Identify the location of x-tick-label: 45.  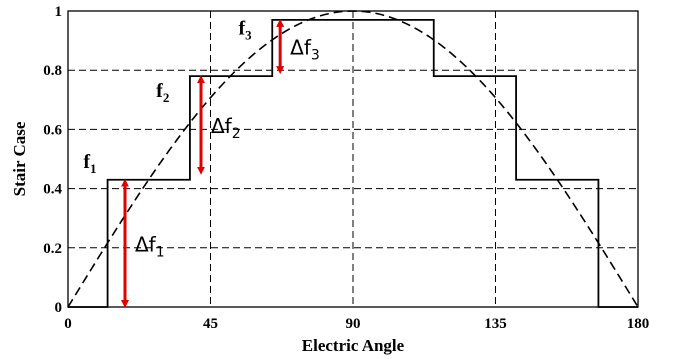
(210, 324).